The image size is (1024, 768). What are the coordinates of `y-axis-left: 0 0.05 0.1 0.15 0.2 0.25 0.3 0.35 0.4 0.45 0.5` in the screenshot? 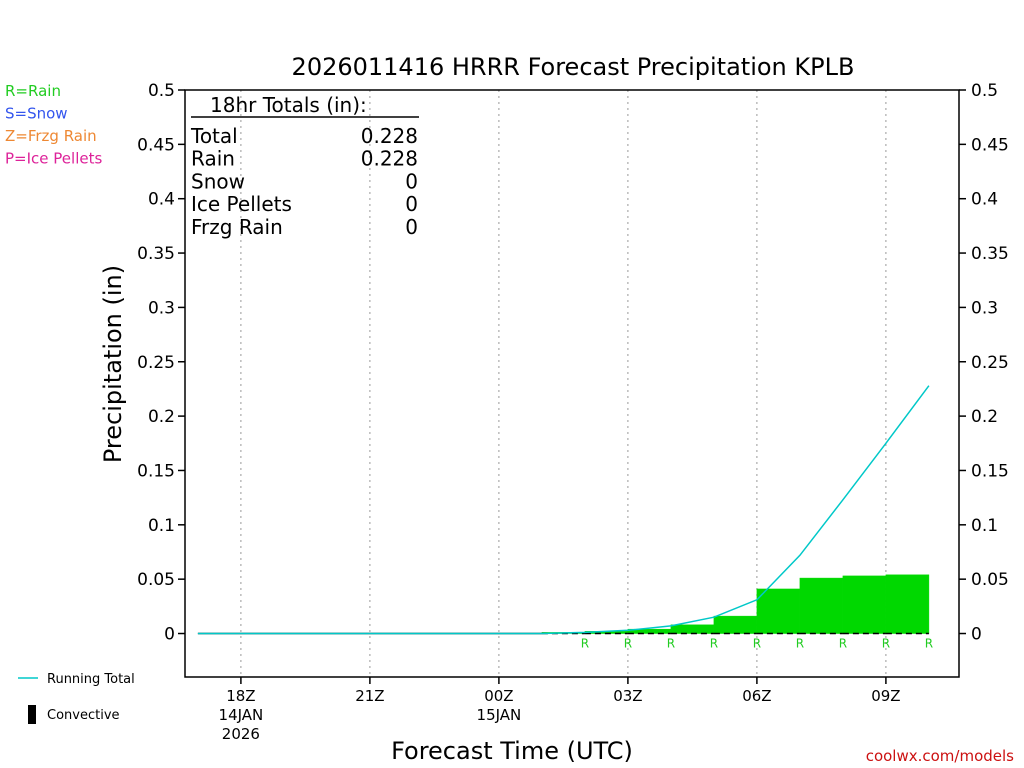 It's located at (161, 363).